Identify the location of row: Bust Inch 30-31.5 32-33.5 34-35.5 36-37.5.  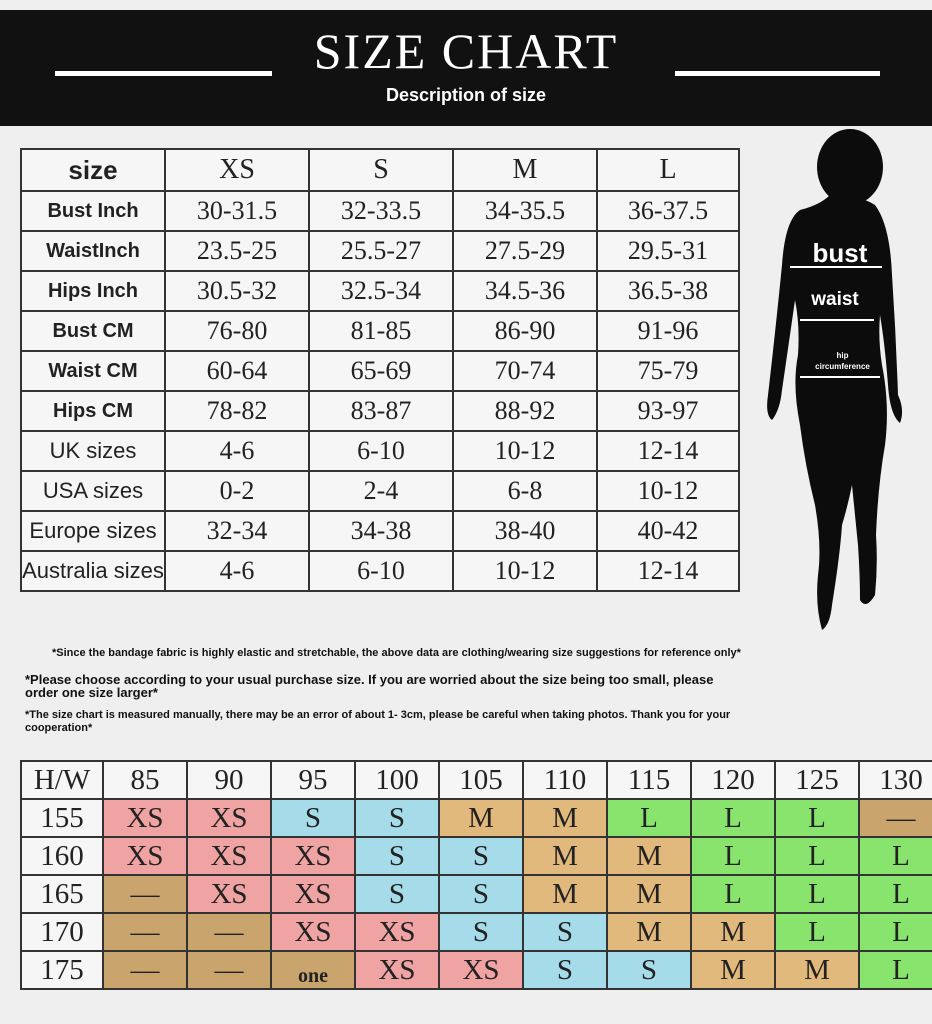
(380, 211).